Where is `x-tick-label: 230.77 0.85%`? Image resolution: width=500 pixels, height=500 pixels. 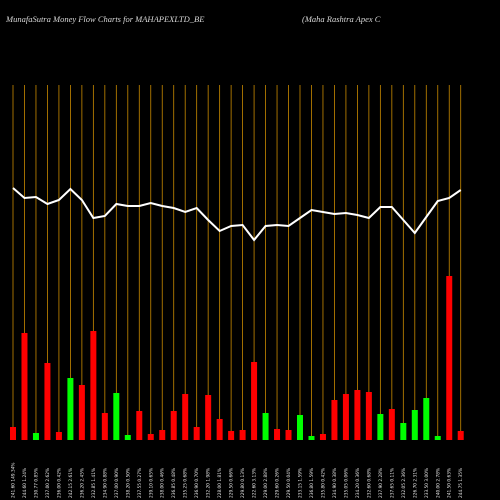 x-tick-label: 230.77 0.85% is located at coordinates (36, 483).